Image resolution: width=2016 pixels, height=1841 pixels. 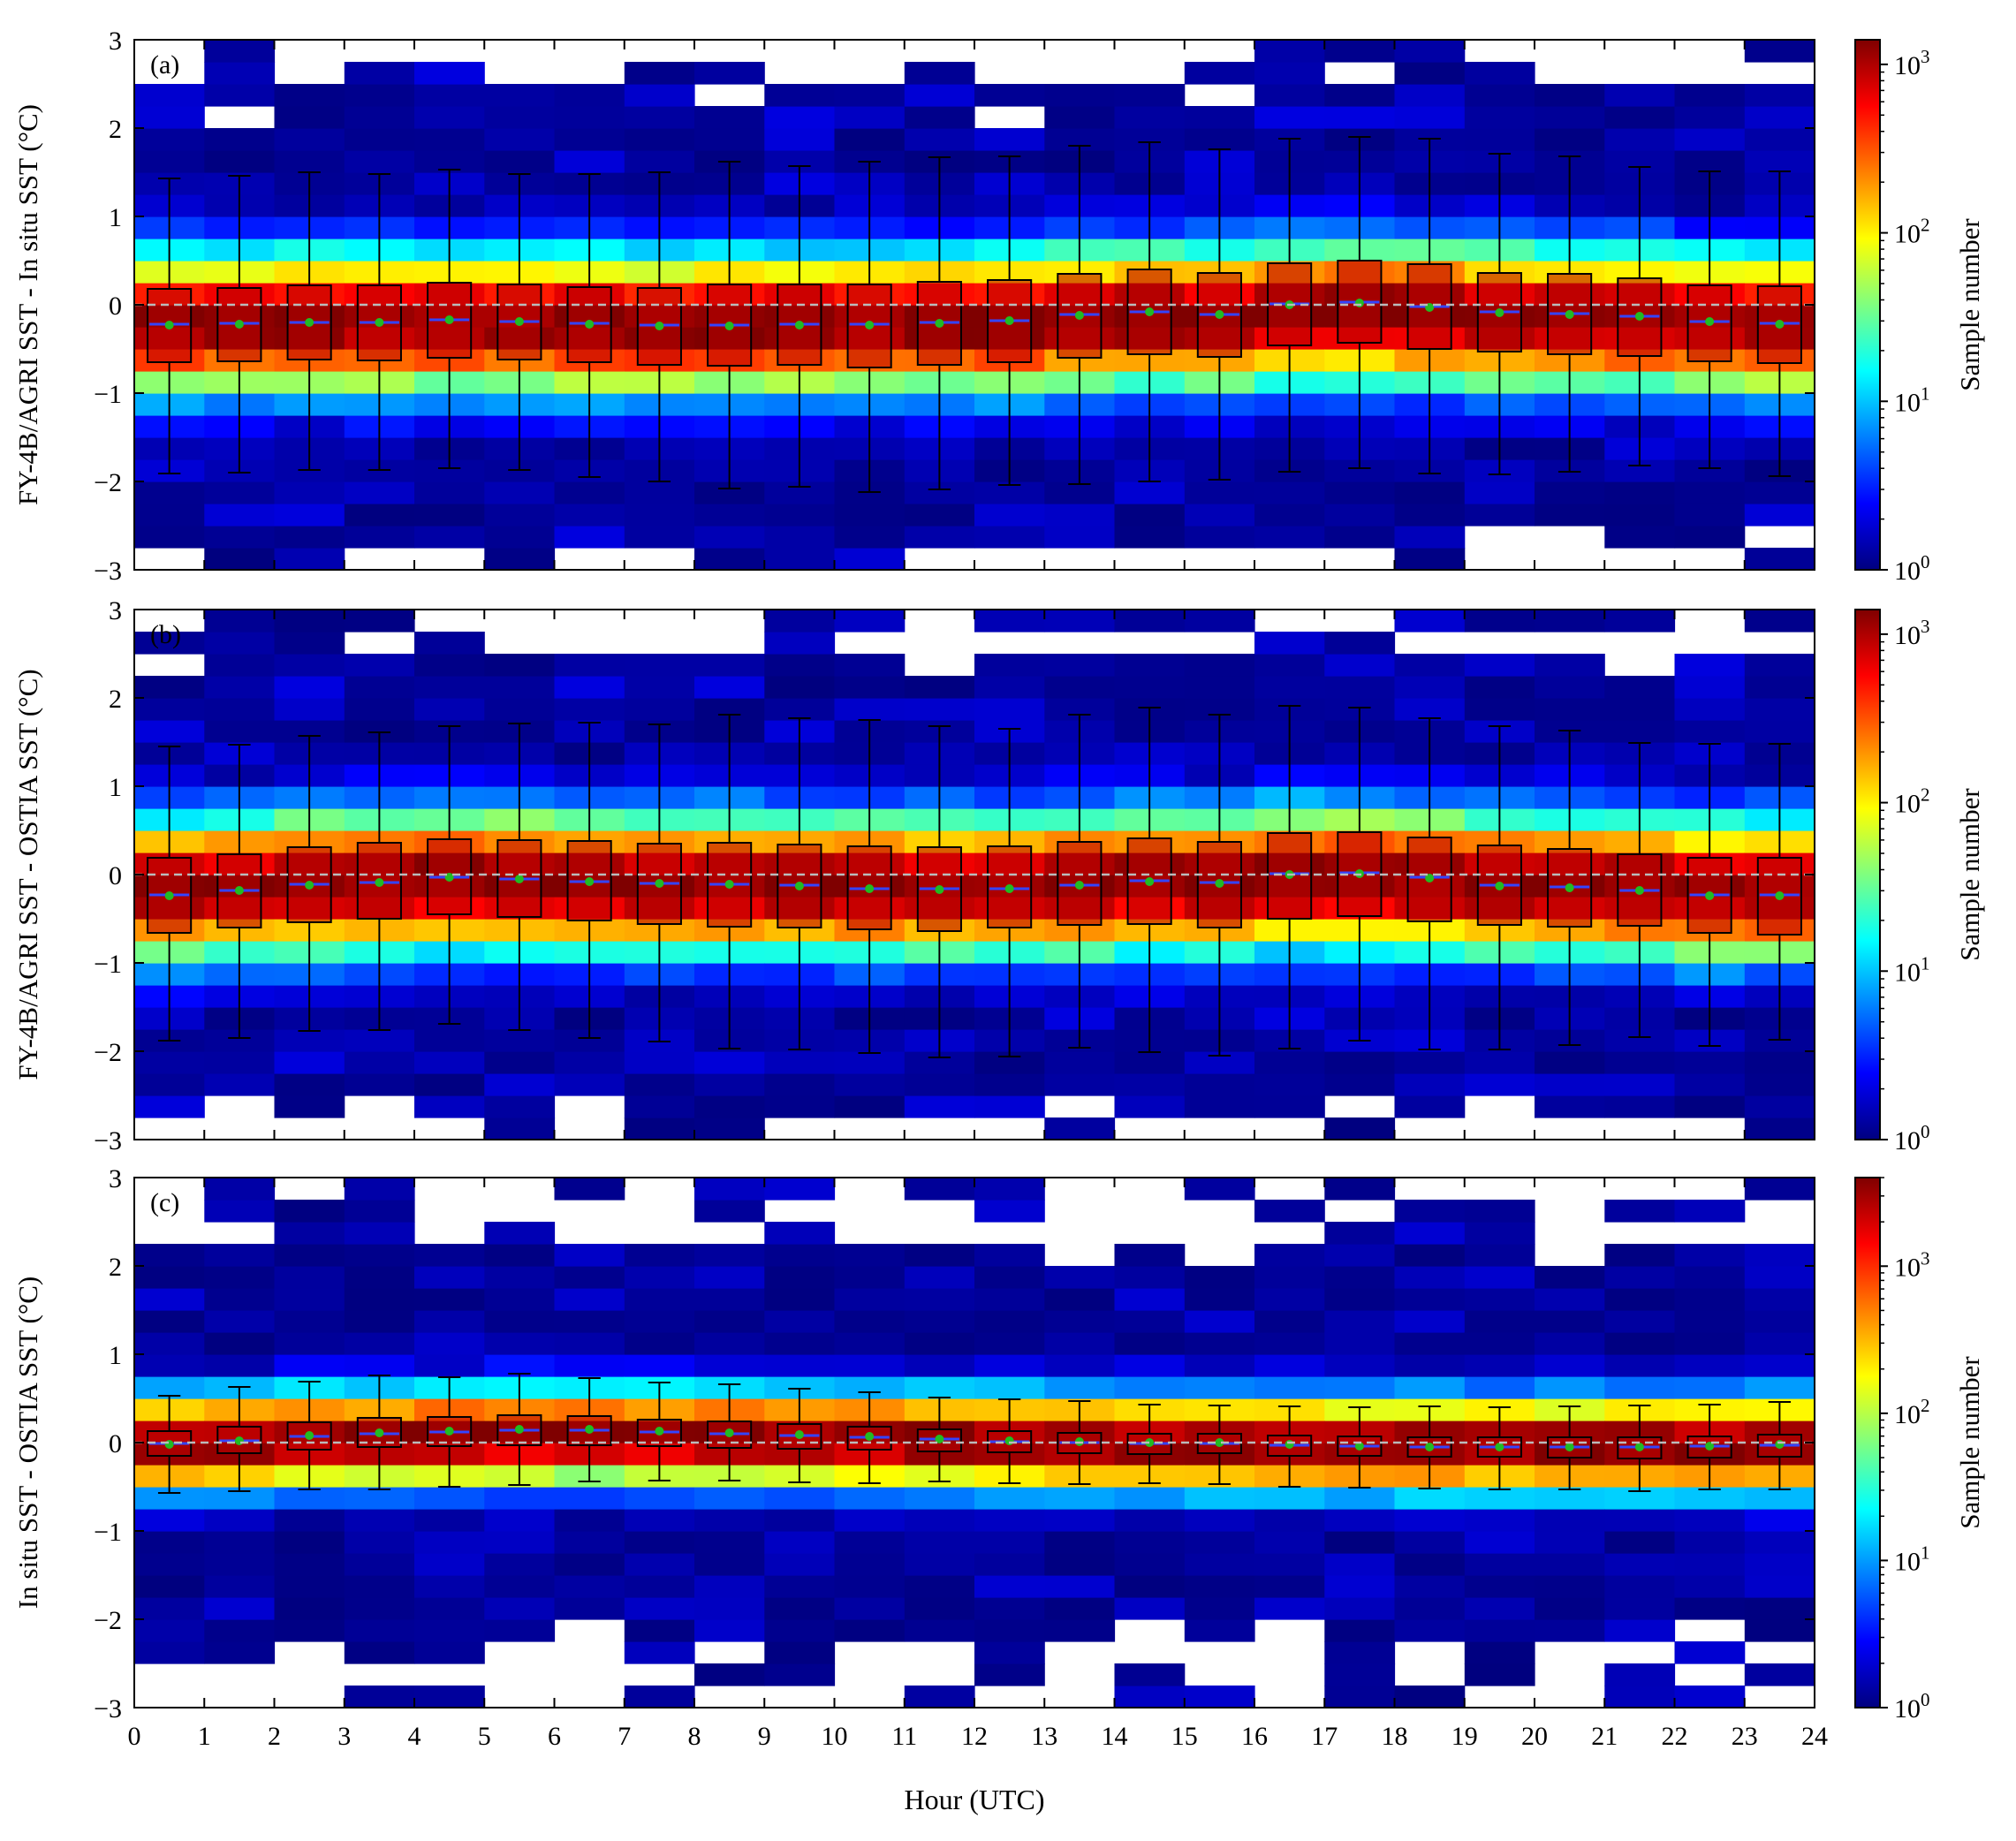 I want to click on panel-a-label: (a), so click(x=164, y=65).